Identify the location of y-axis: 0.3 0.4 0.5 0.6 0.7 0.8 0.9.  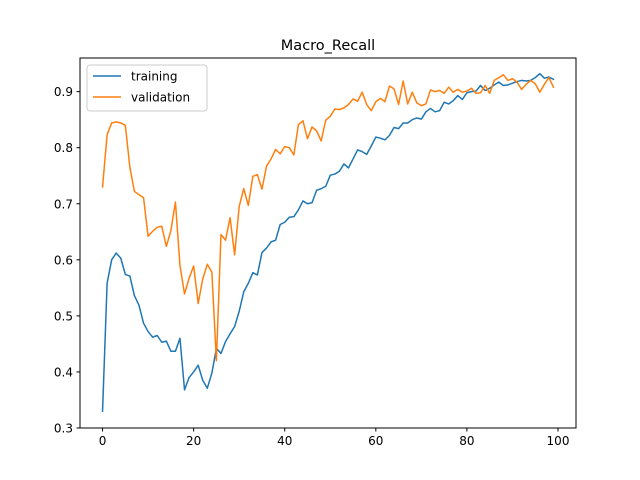
(67, 260).